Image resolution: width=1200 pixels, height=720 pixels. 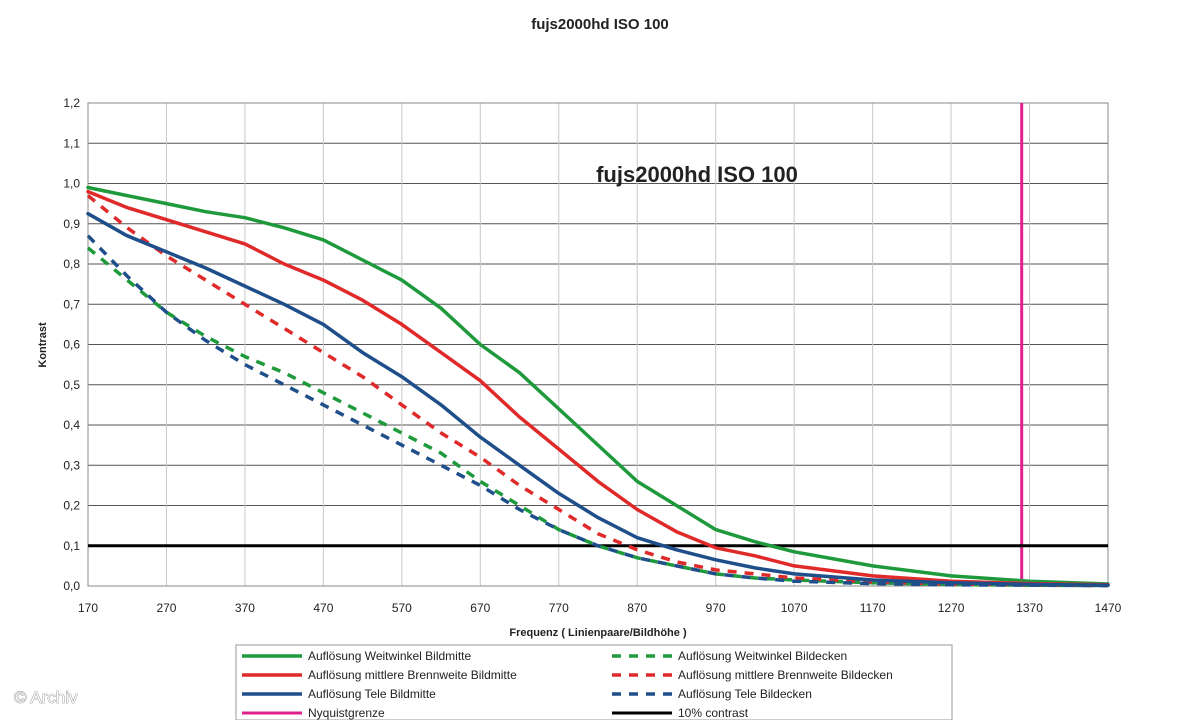 I want to click on y-tick-label: 0,8, so click(x=71, y=264).